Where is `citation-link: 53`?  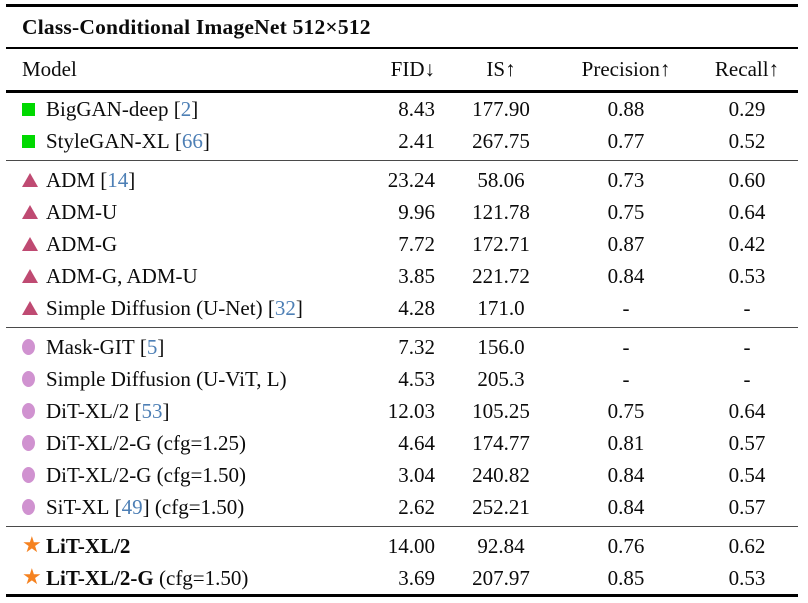
citation-link: 53 is located at coordinates (152, 410).